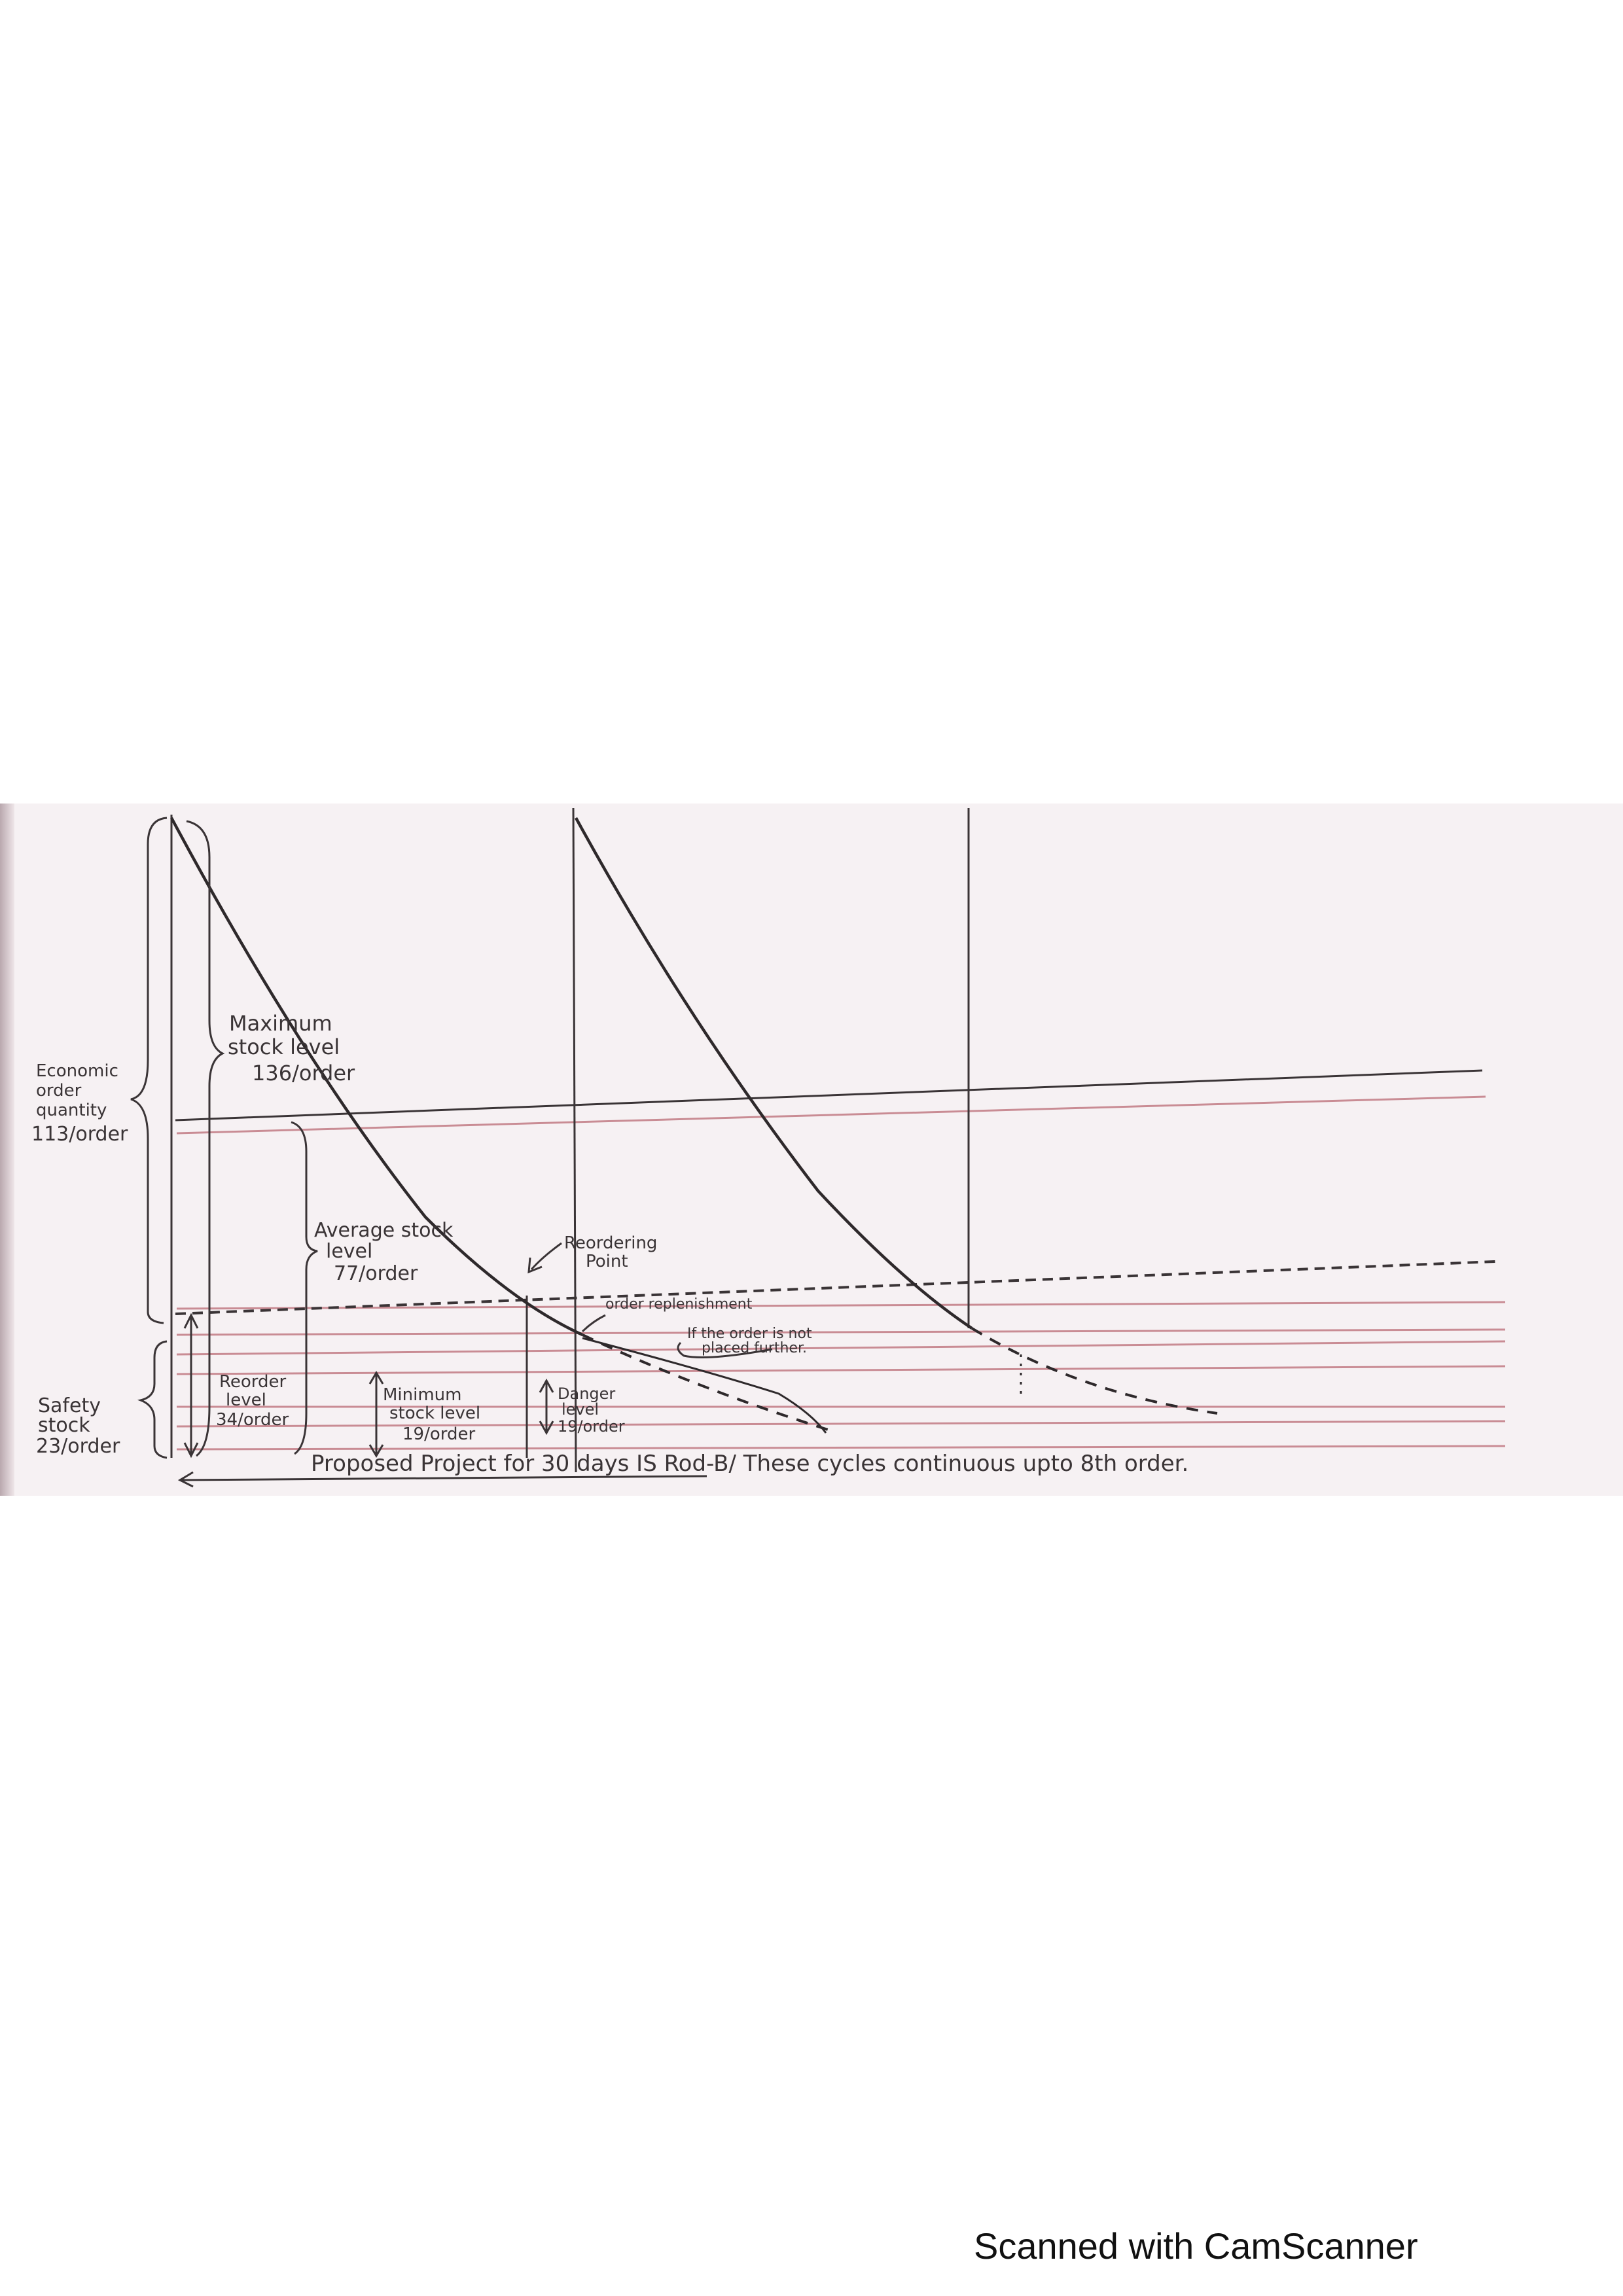 The width and height of the screenshot is (1623, 2296). What do you see at coordinates (610, 1252) in the screenshot?
I see `reorder-point-label: Reordering Point` at bounding box center [610, 1252].